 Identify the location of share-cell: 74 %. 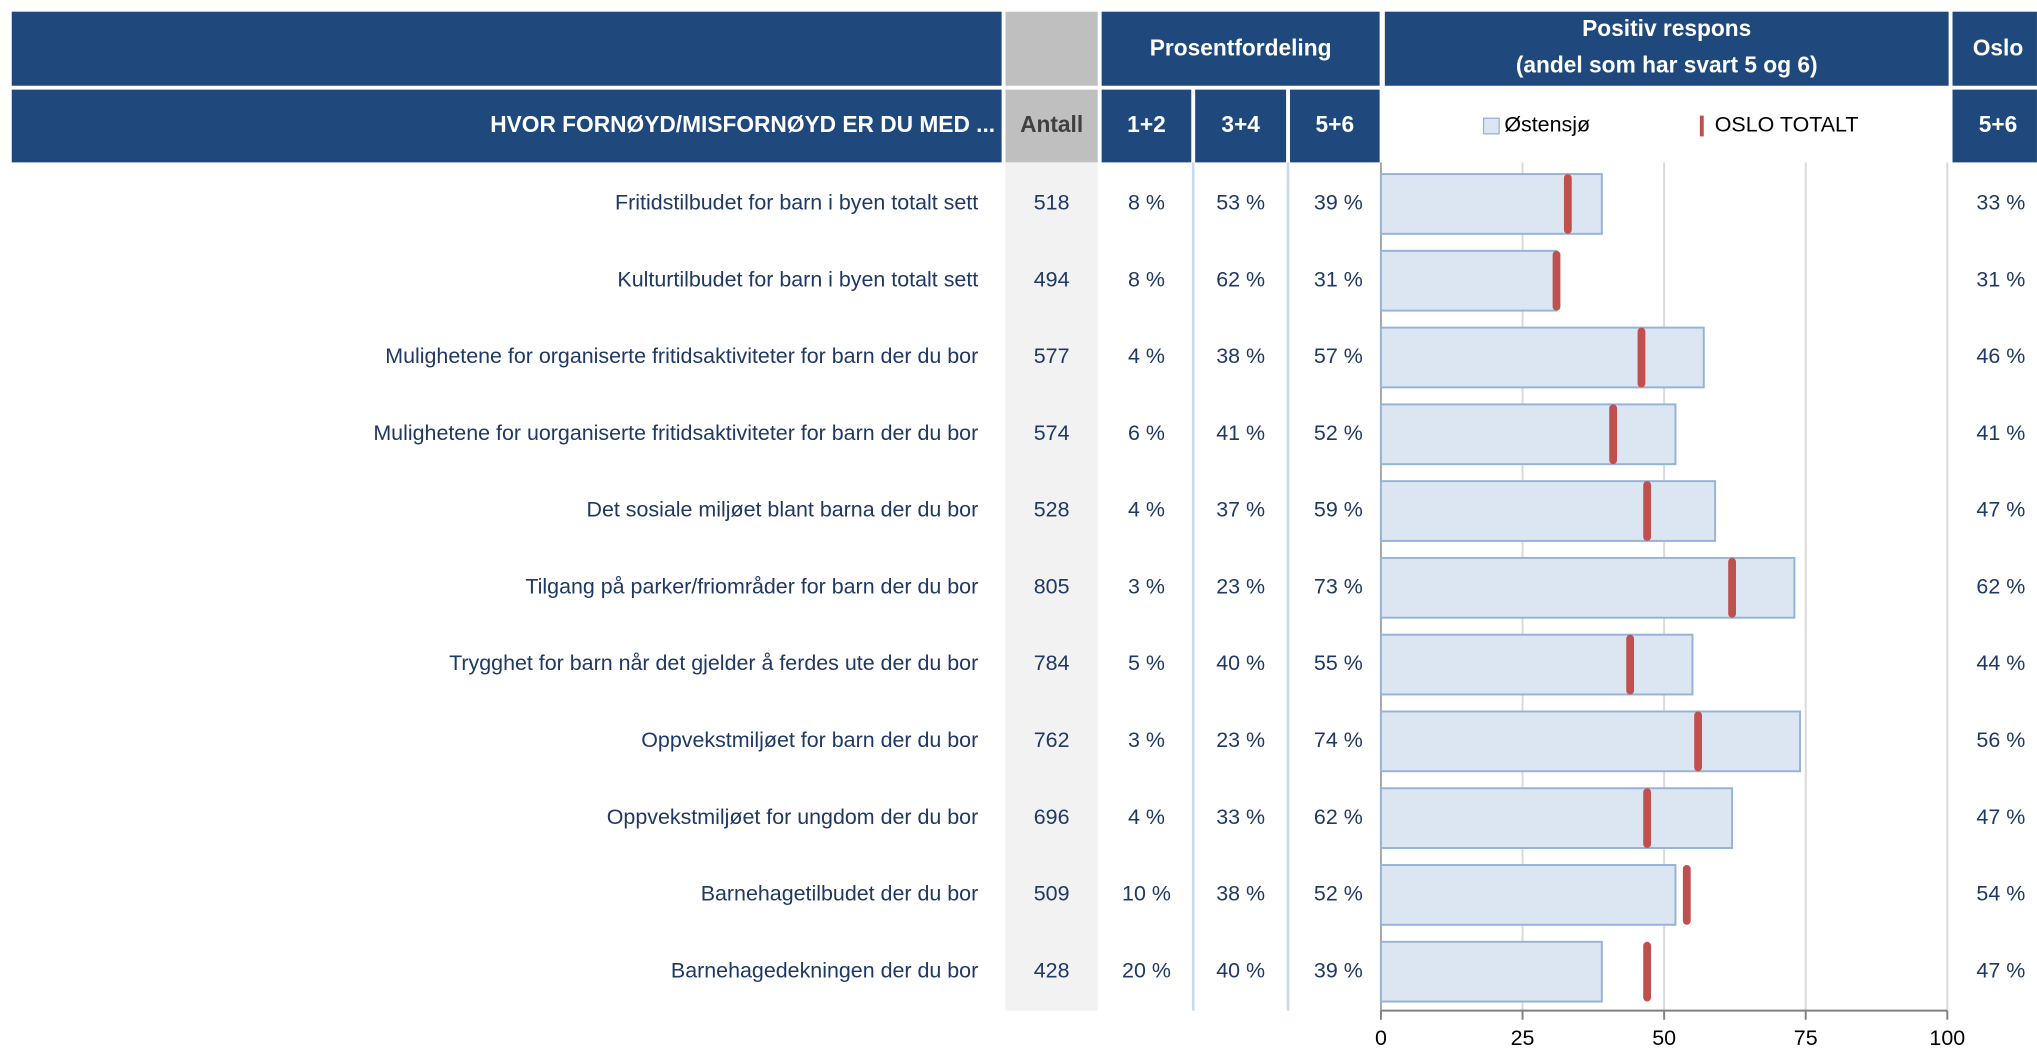
(1338, 740).